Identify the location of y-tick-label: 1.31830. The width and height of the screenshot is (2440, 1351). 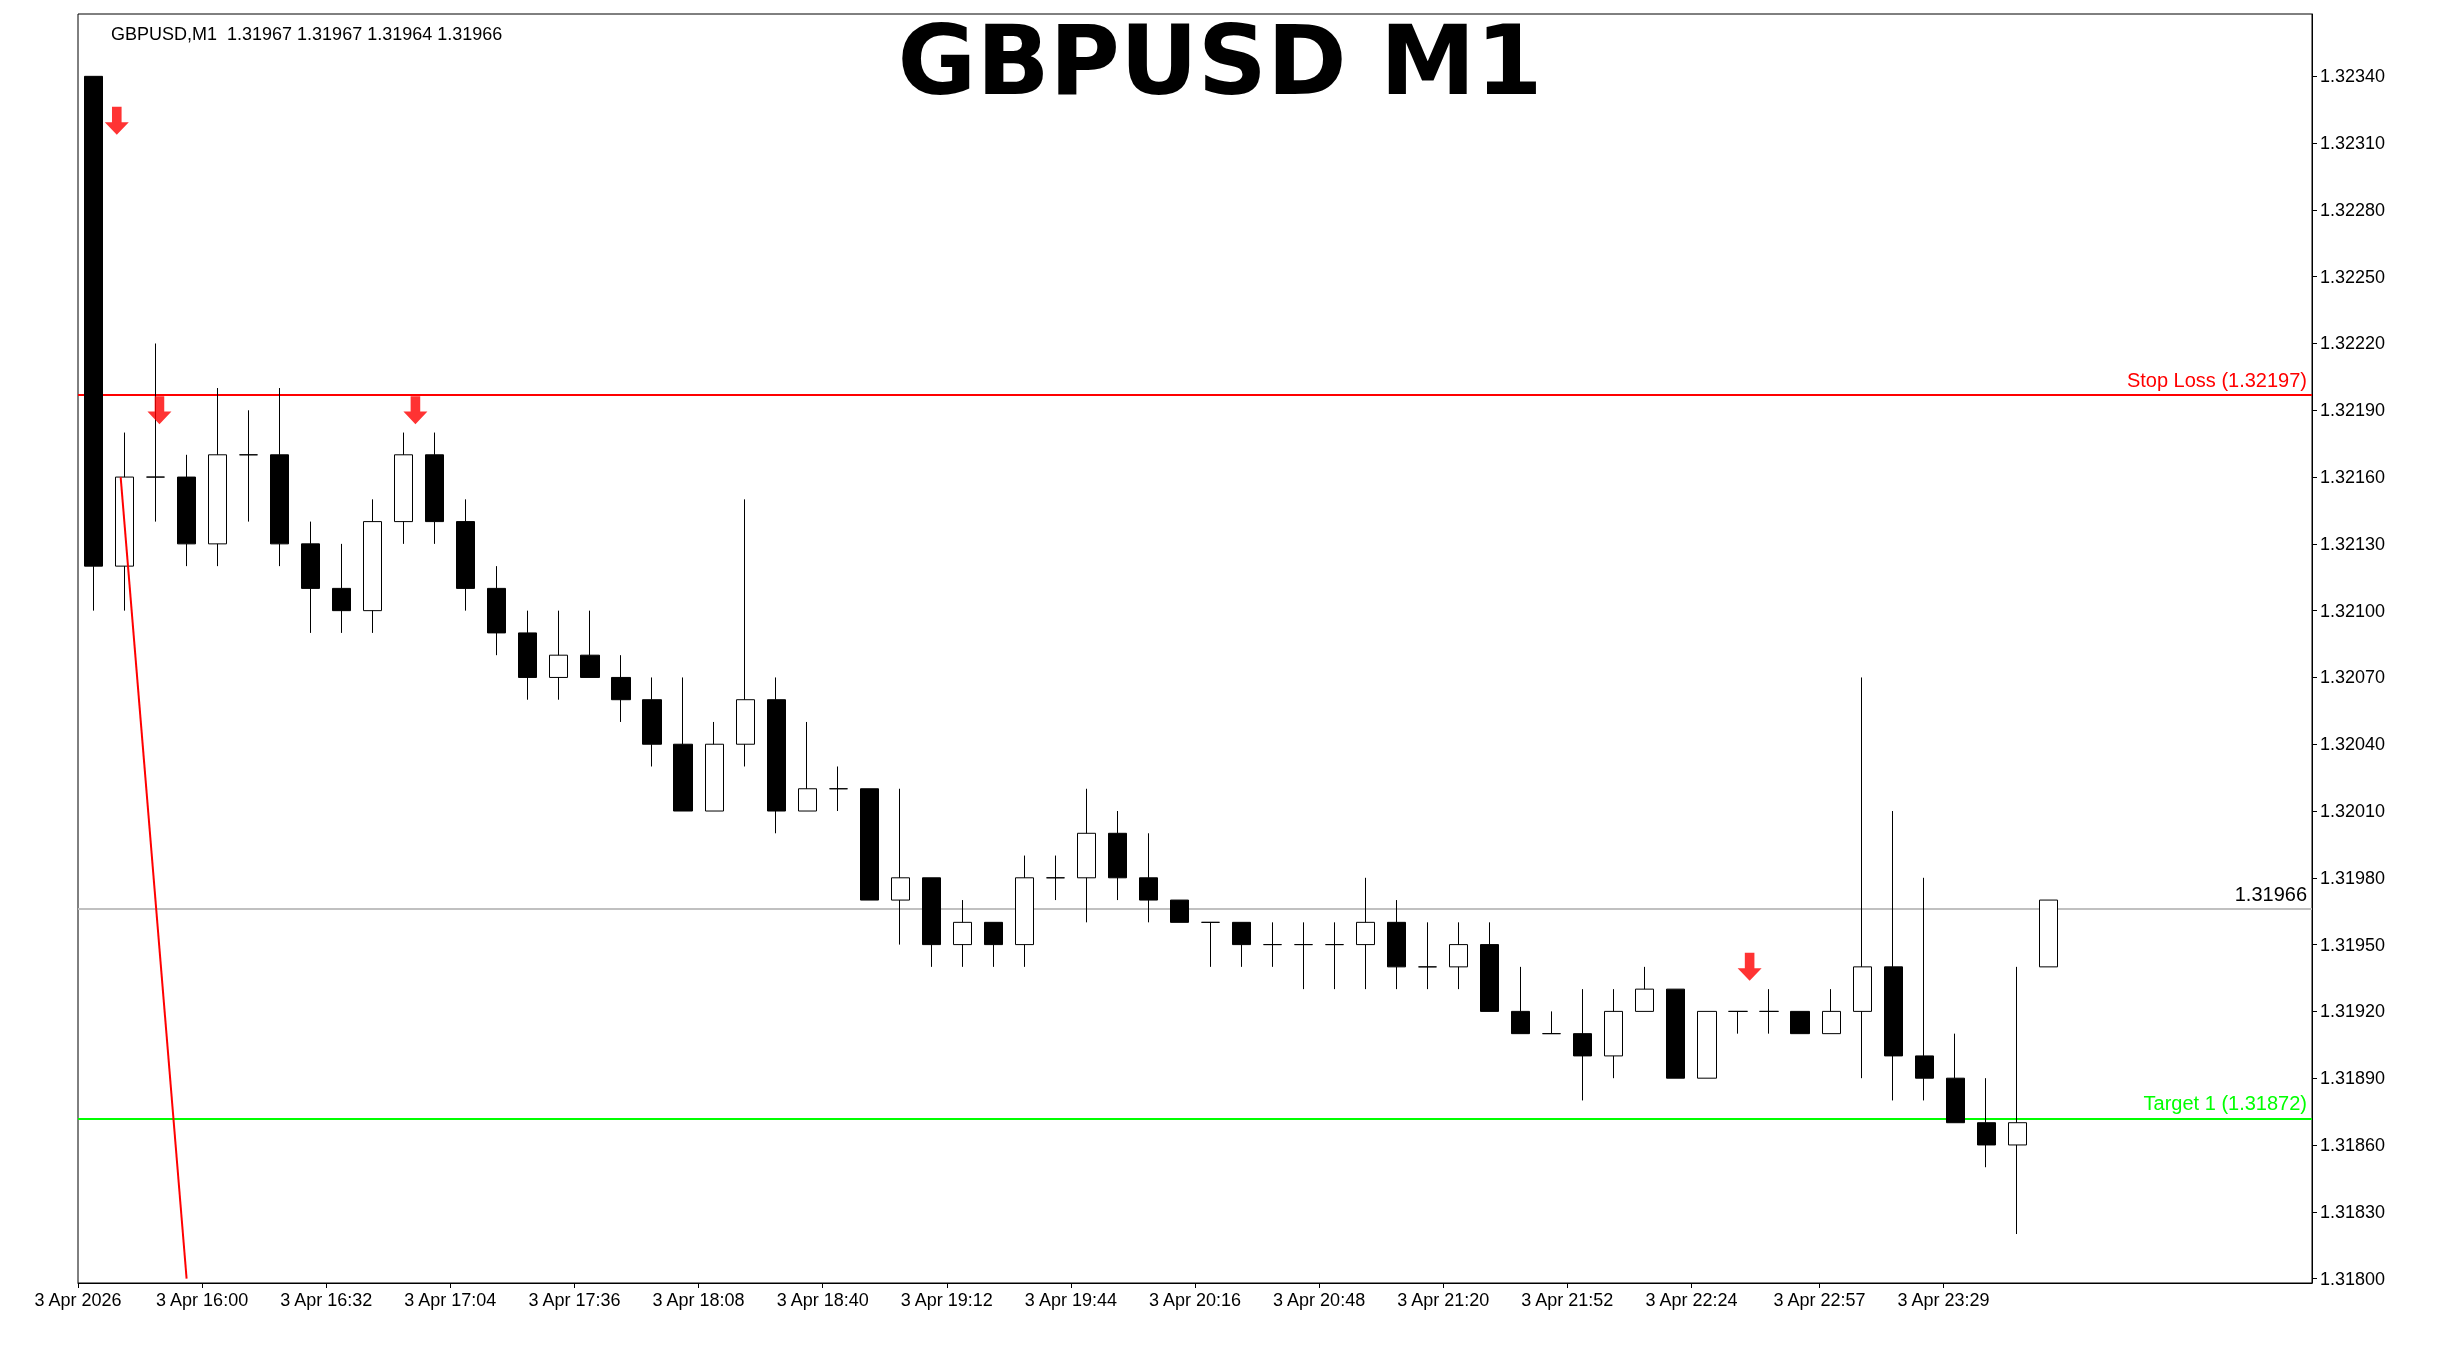
(2353, 1211).